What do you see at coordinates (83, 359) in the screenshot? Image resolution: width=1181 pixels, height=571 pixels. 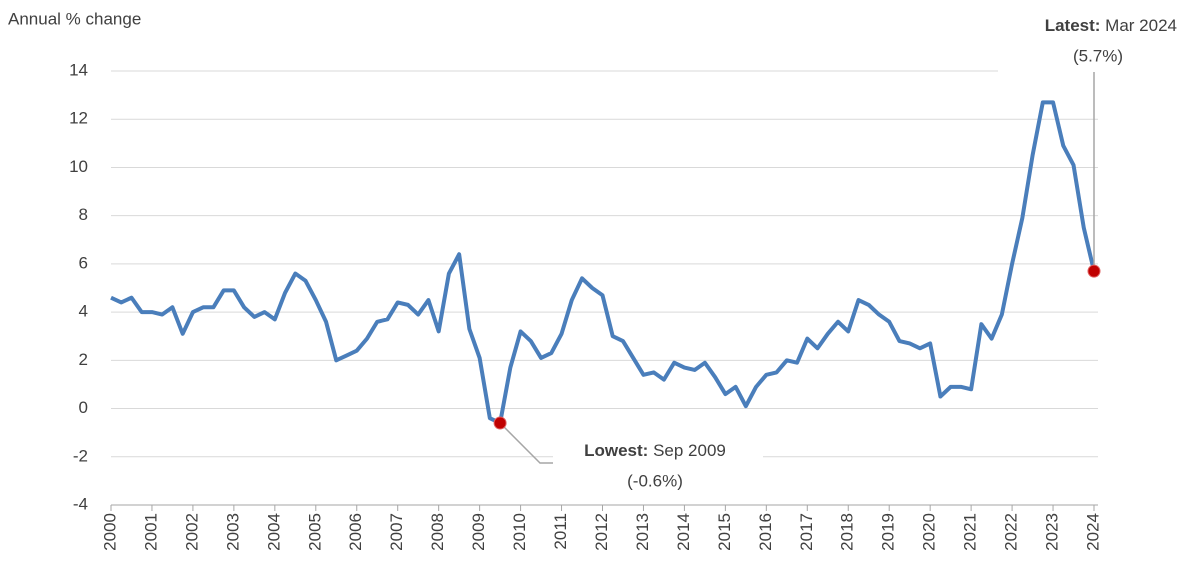 I see `y-tick-label: 2` at bounding box center [83, 359].